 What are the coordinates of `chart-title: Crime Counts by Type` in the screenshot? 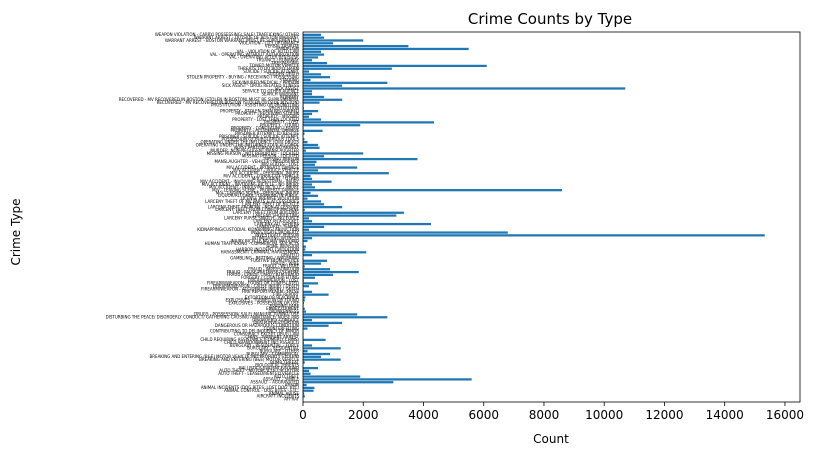 It's located at (550, 19).